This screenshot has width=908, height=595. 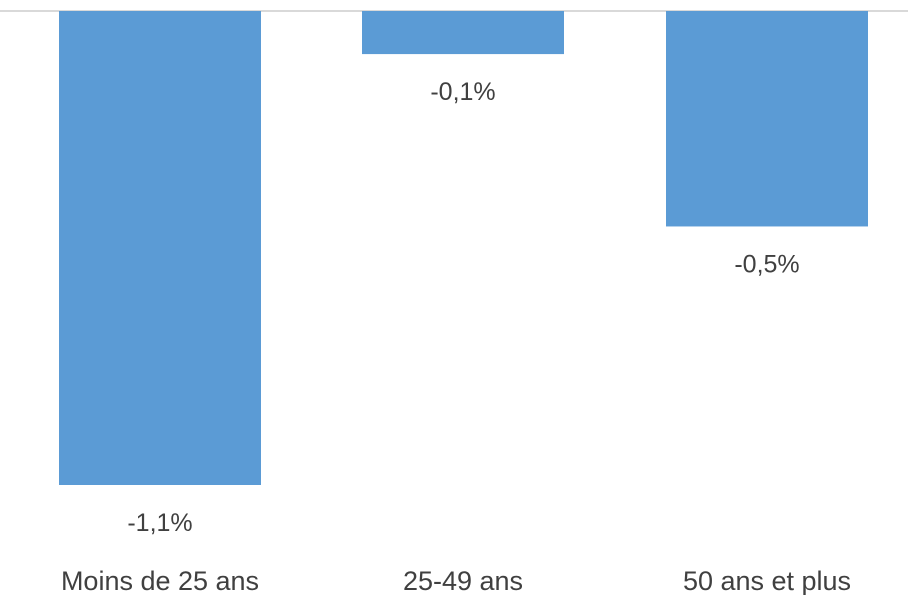 I want to click on category-labels-group: Moins de 25 ans 25-49 ans 50 ans et plus, so click(x=456, y=580).